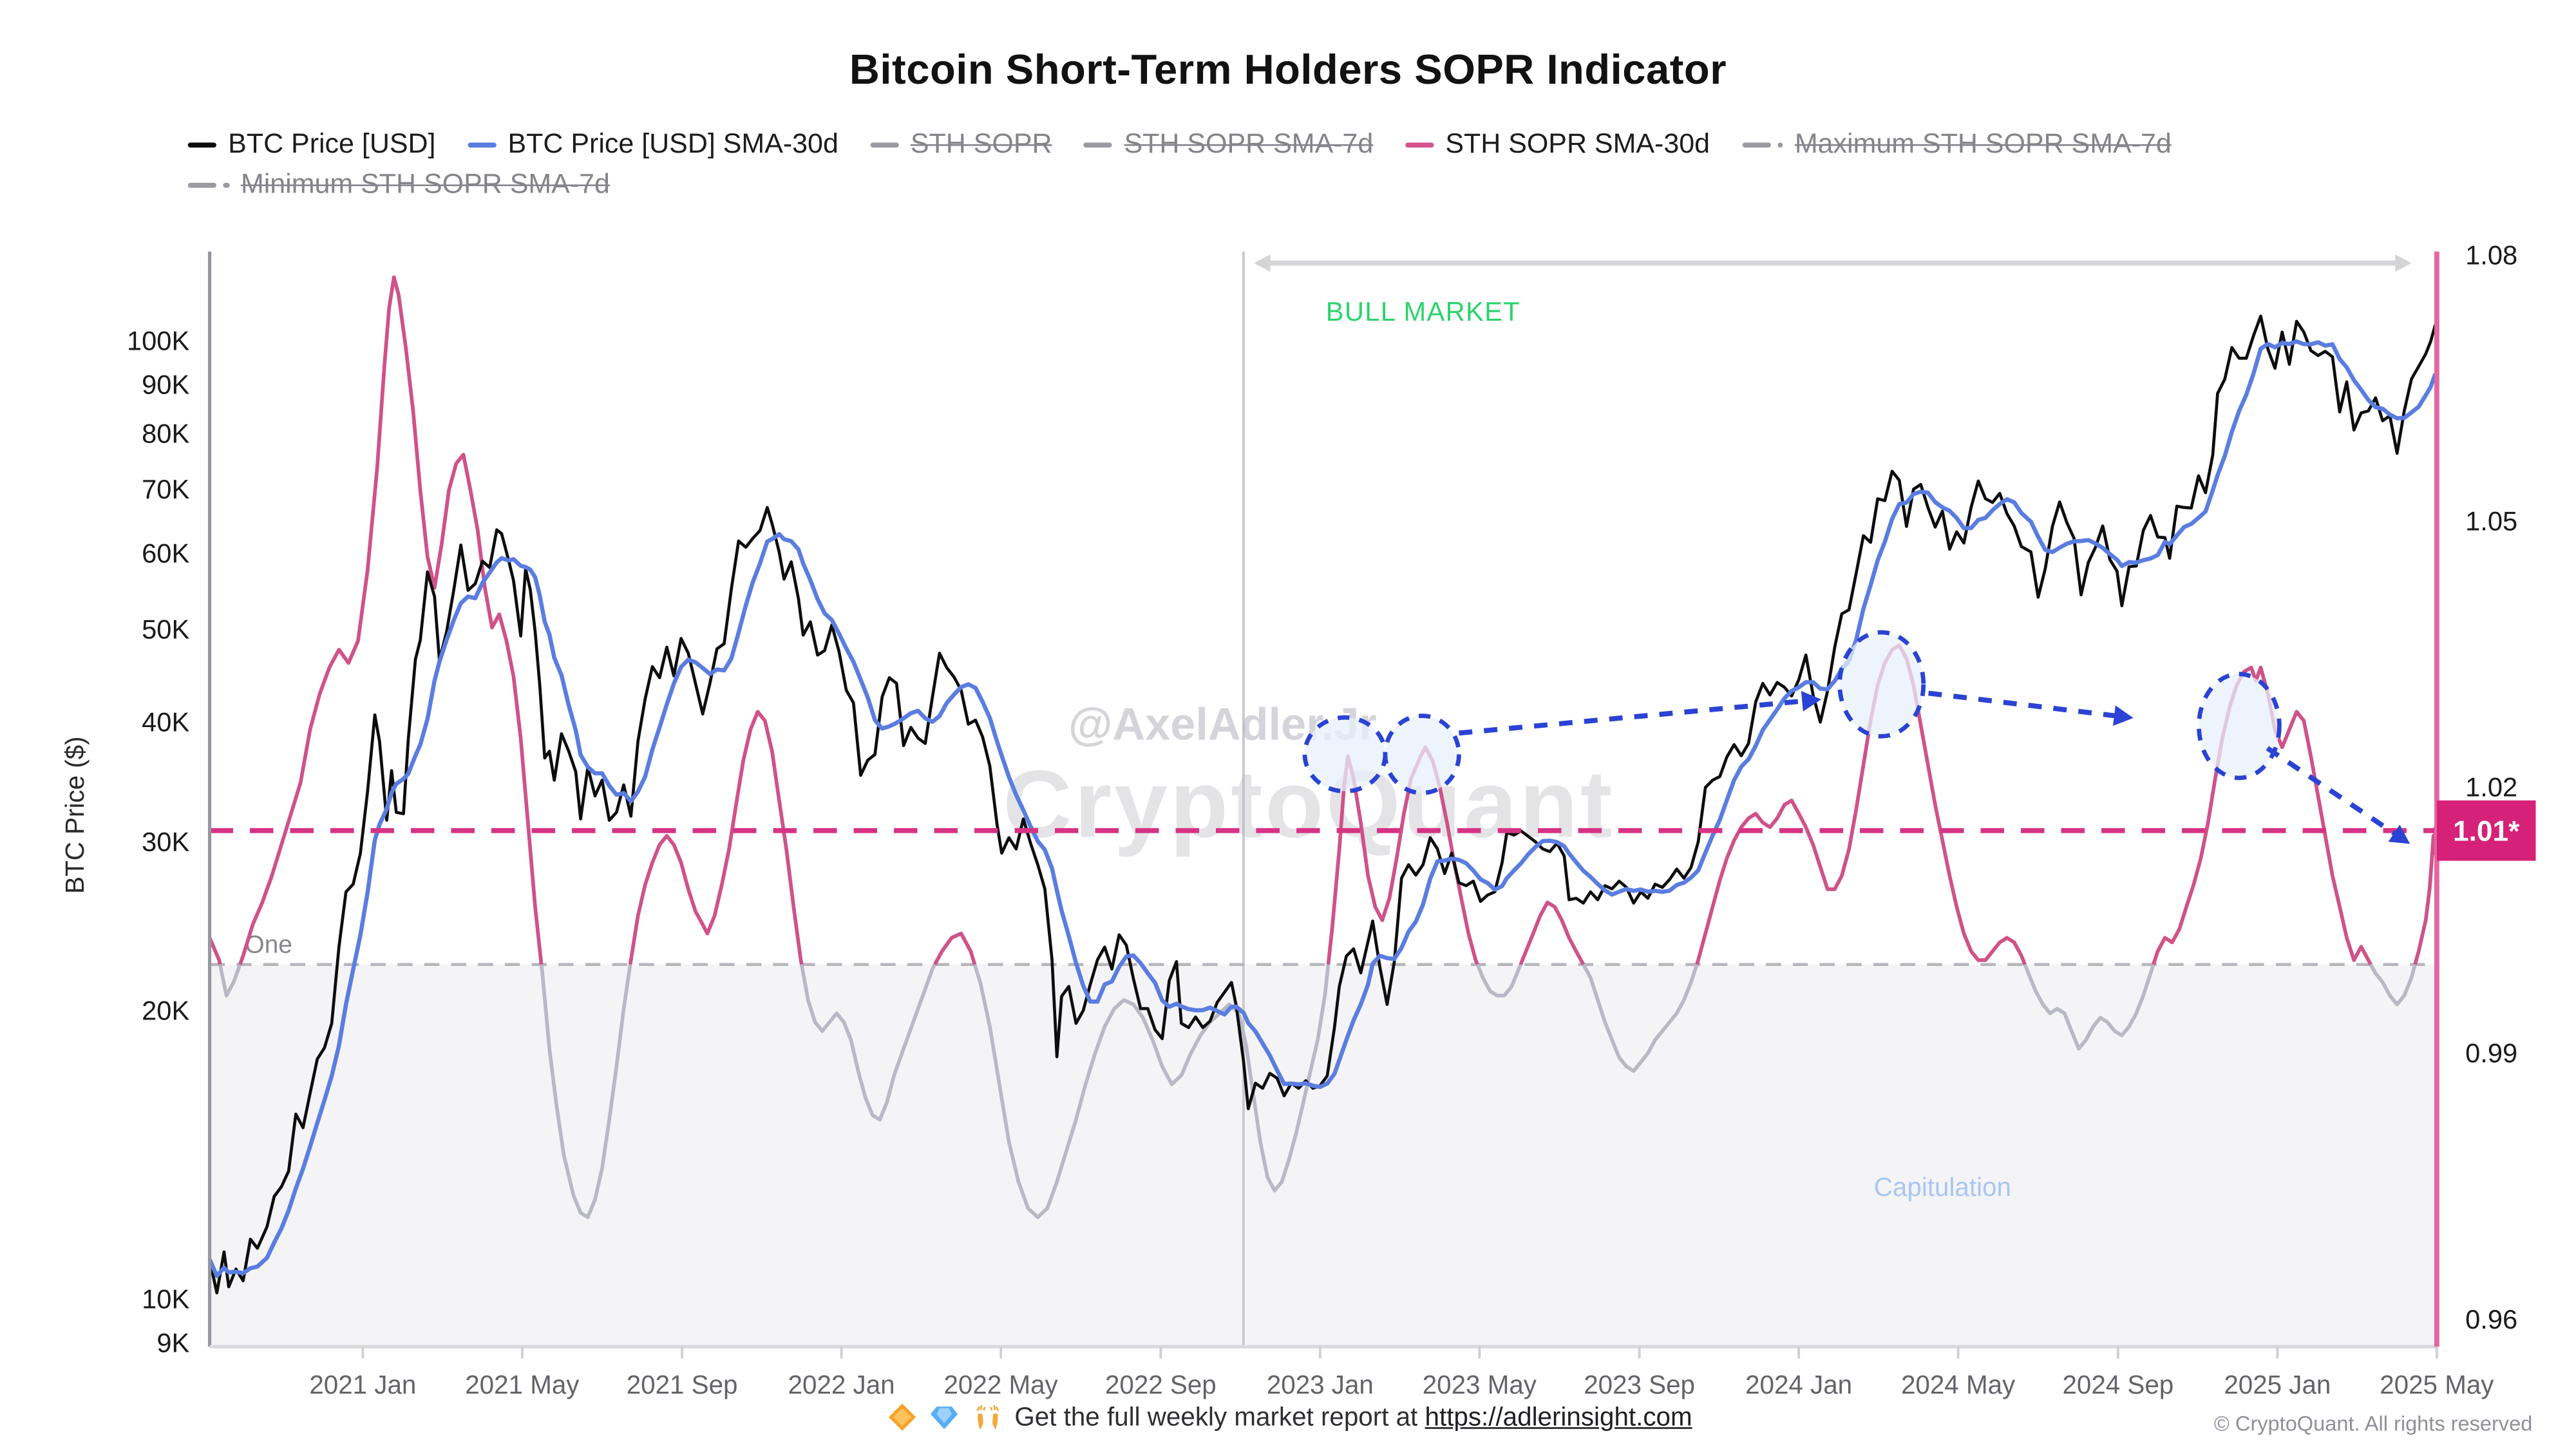 The width and height of the screenshot is (2576, 1449). What do you see at coordinates (842, 1384) in the screenshot?
I see `x-tick-label: 2022 Jan` at bounding box center [842, 1384].